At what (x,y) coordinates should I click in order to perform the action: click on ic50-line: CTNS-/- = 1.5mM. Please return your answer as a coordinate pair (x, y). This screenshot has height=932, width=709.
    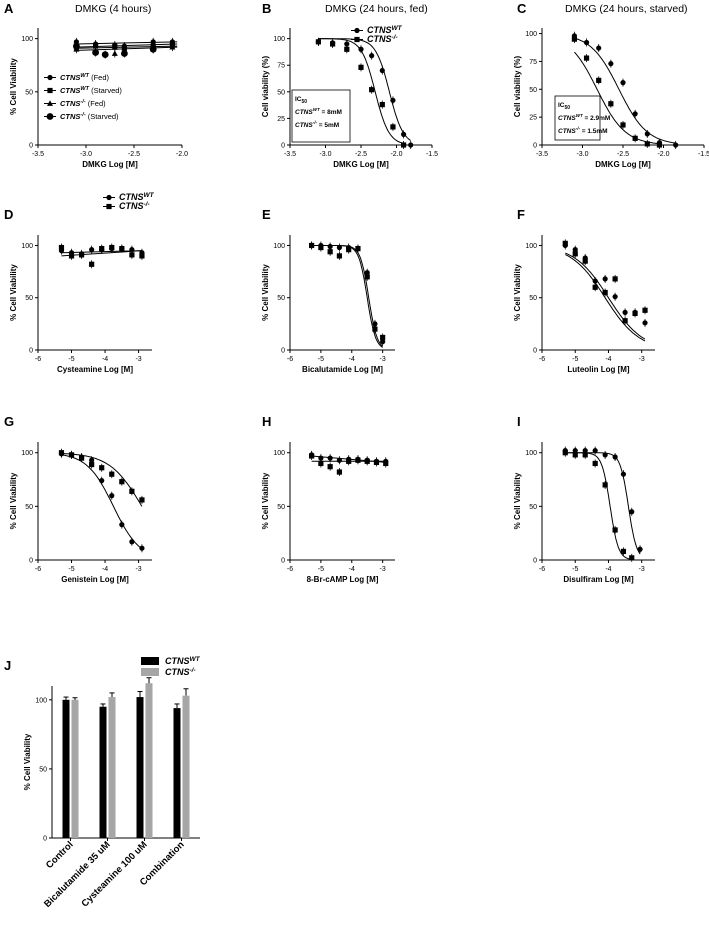
    Looking at the image, I should click on (583, 130).